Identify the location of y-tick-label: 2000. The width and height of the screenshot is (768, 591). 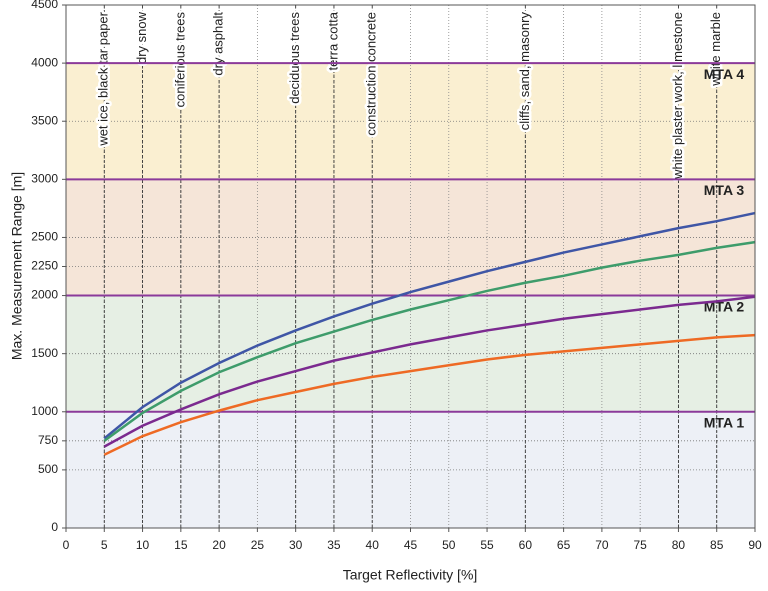
(44, 295).